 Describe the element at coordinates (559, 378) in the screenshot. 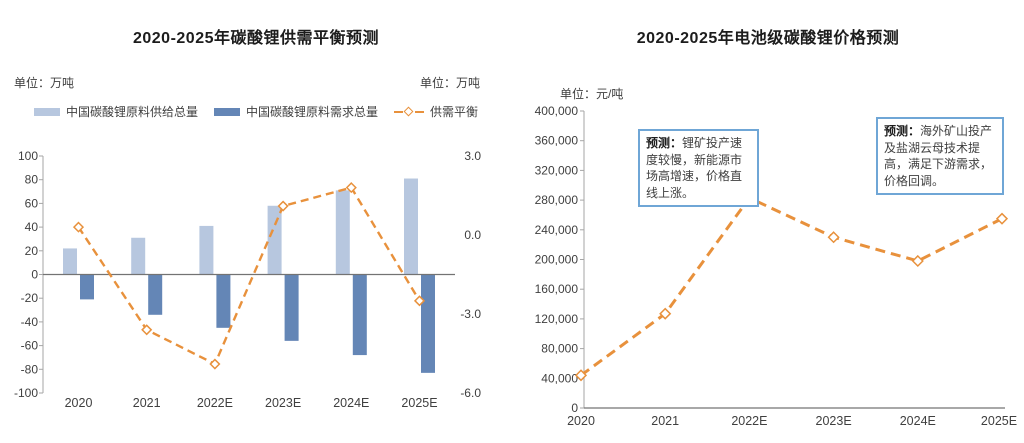

I see `price-y-tick-label: 40,000` at that location.